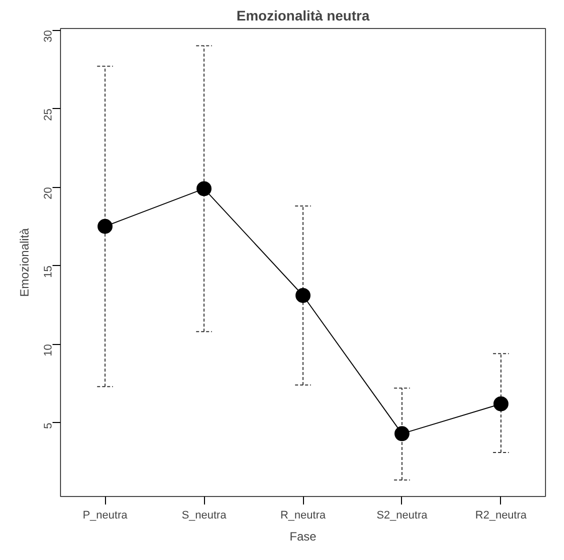 Image resolution: width=564 pixels, height=560 pixels. Describe the element at coordinates (48, 425) in the screenshot. I see `y-tick-label: 5` at that location.